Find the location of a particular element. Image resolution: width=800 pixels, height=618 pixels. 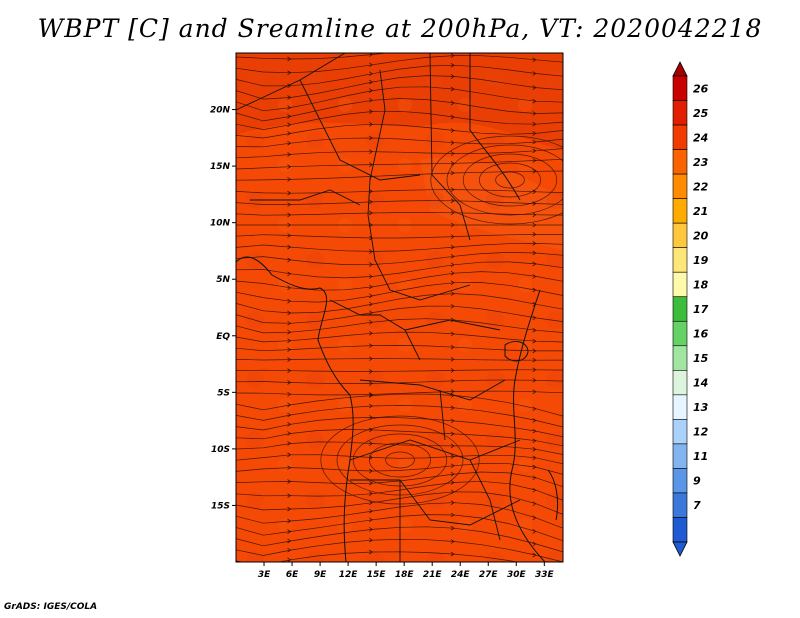

lat-tick-label: 5S is located at coordinates (223, 393).